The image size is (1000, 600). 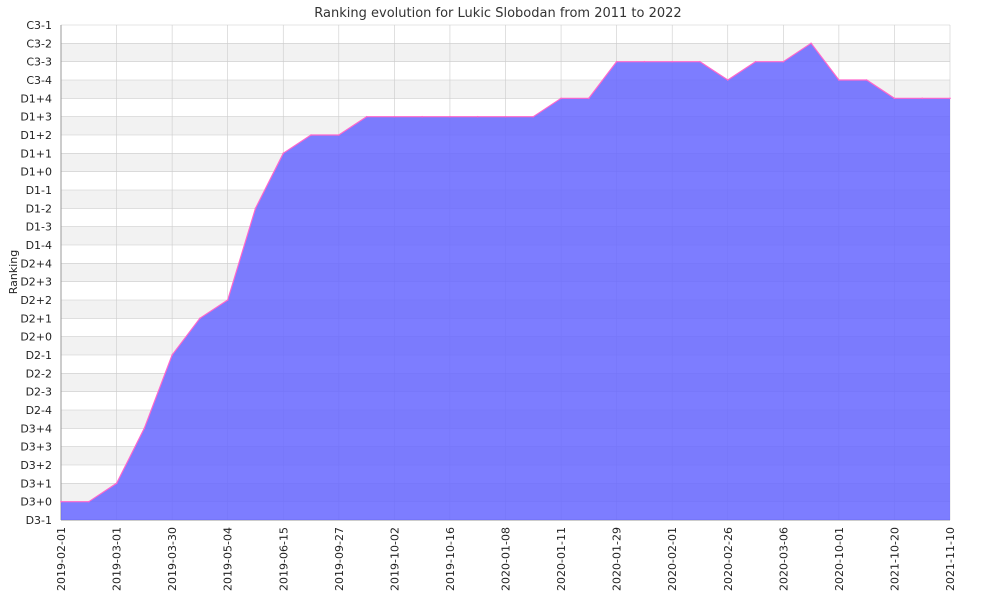 What do you see at coordinates (783, 559) in the screenshot?
I see `x-tick-label: 2020-03-06` at bounding box center [783, 559].